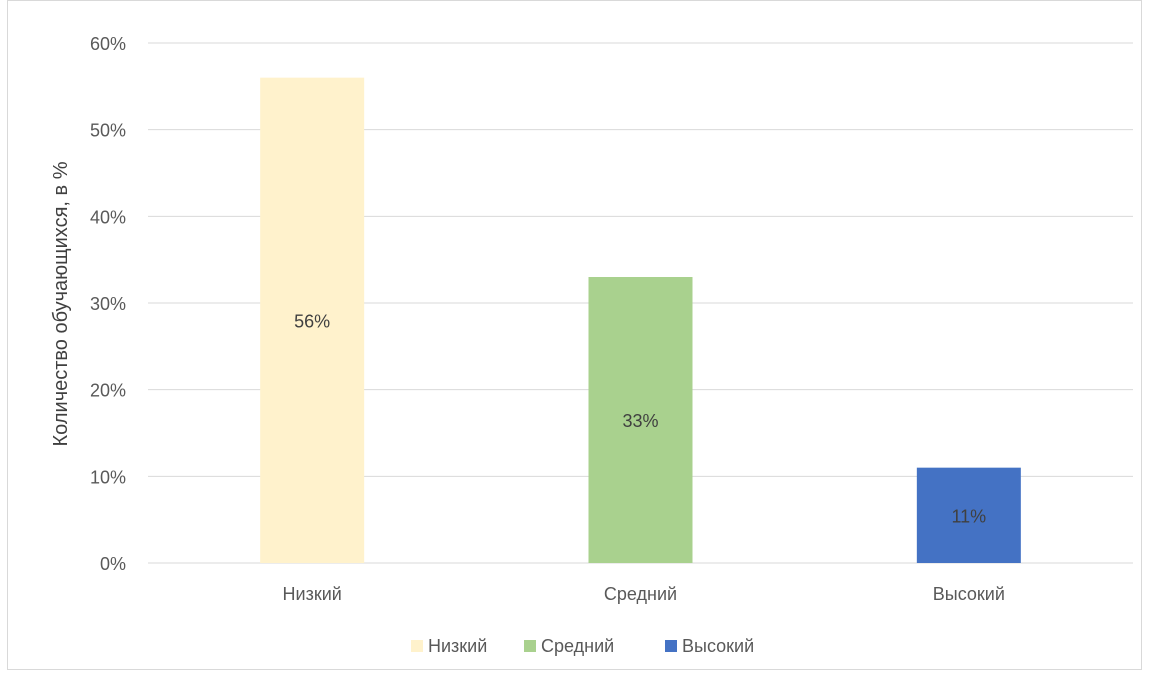  I want to click on y-axis-label: Количество обучающихся, в %, so click(61, 303).